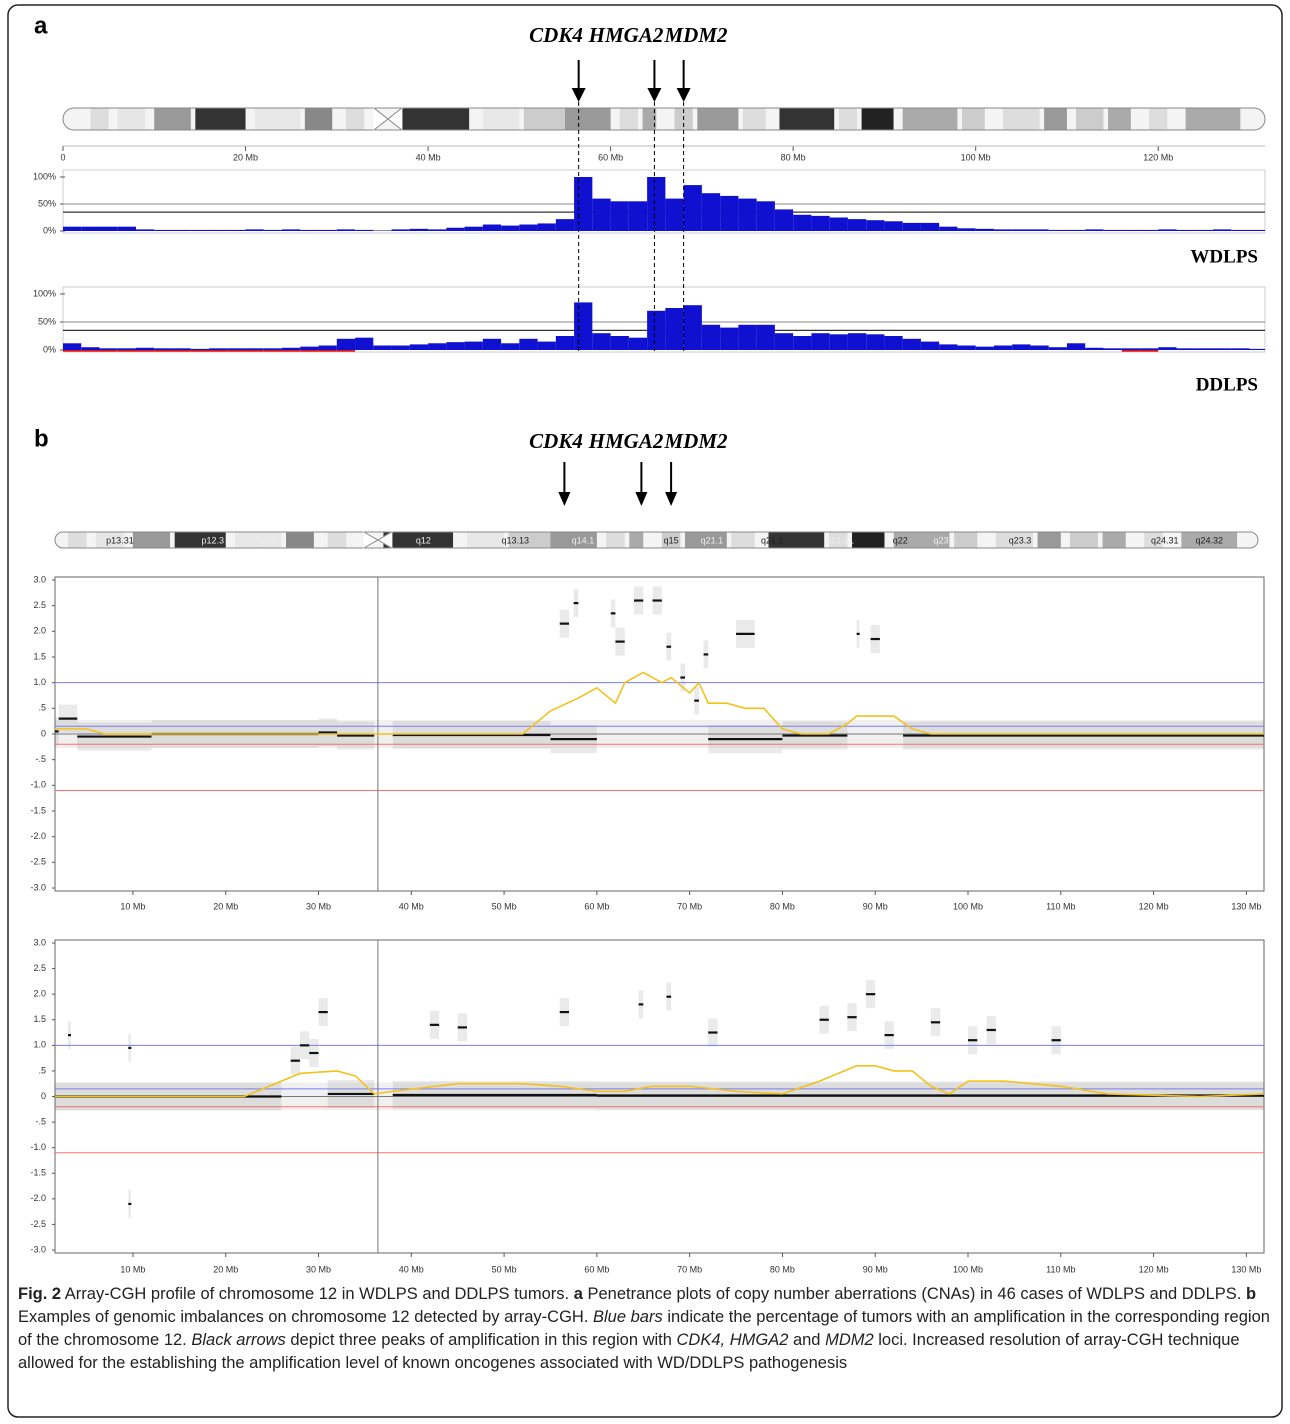 The width and height of the screenshot is (1290, 1424). I want to click on x-tick-label: 20 Mb, so click(225, 1269).